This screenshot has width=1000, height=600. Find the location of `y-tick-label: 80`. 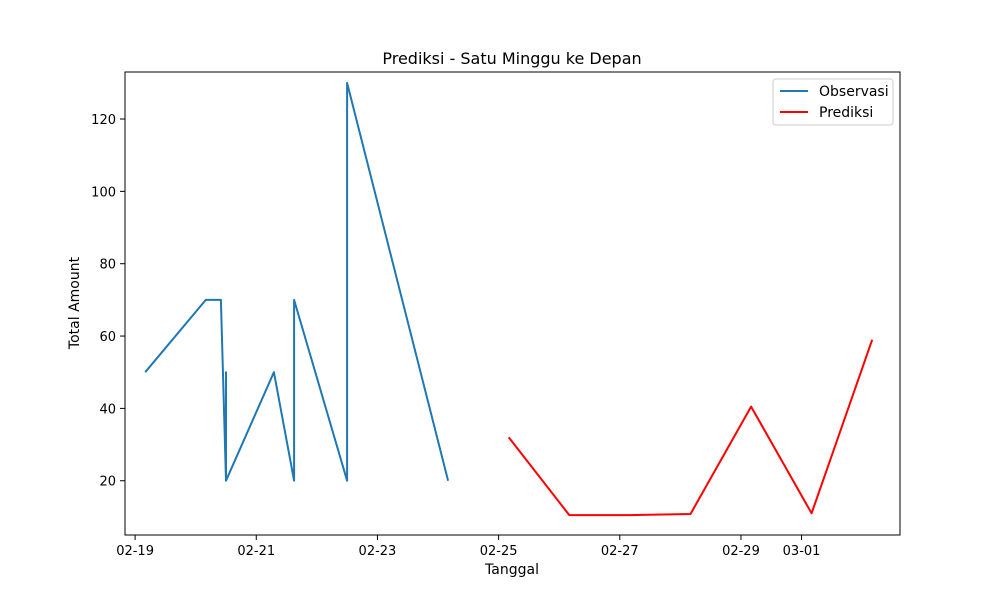

y-tick-label: 80 is located at coordinates (107, 265).